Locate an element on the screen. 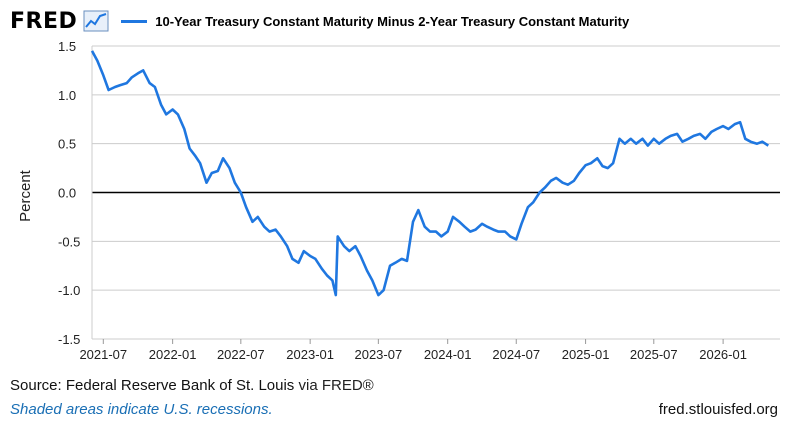 This screenshot has height=423, width=800. y-tick-label: -0.5 is located at coordinates (69, 241).